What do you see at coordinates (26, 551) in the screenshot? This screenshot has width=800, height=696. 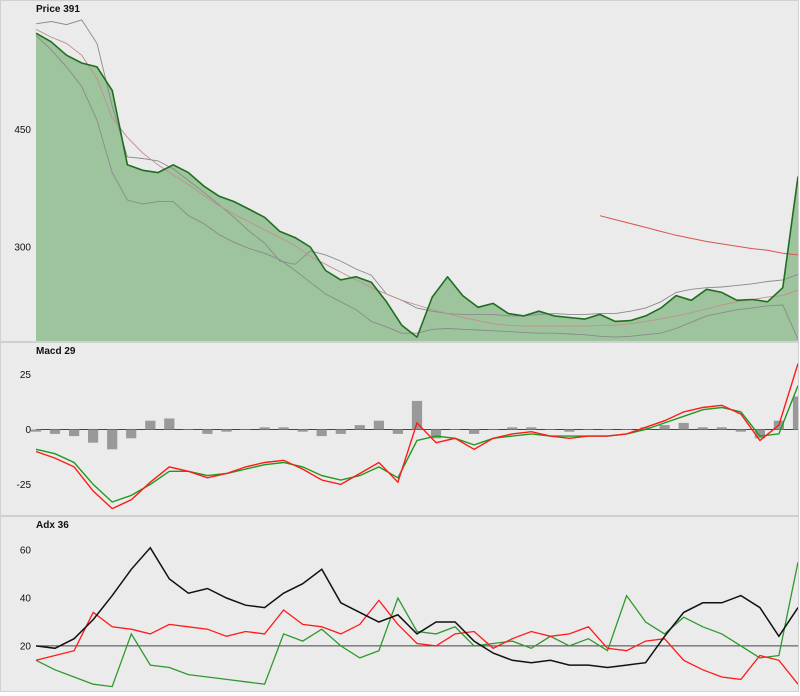 I see `adx-y-tick-label: 60` at bounding box center [26, 551].